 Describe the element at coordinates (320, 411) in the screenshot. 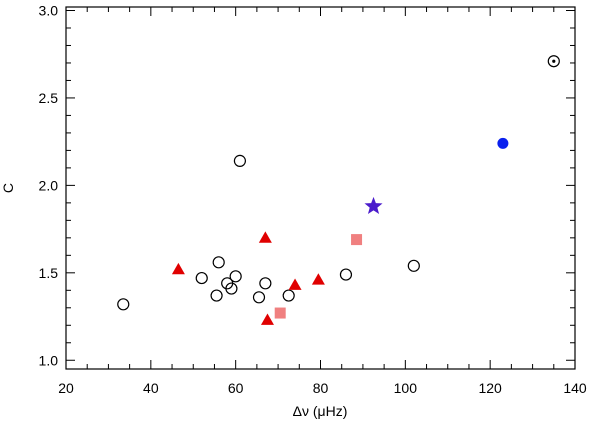

I see `x-axis-label: Δν (μHz)` at that location.